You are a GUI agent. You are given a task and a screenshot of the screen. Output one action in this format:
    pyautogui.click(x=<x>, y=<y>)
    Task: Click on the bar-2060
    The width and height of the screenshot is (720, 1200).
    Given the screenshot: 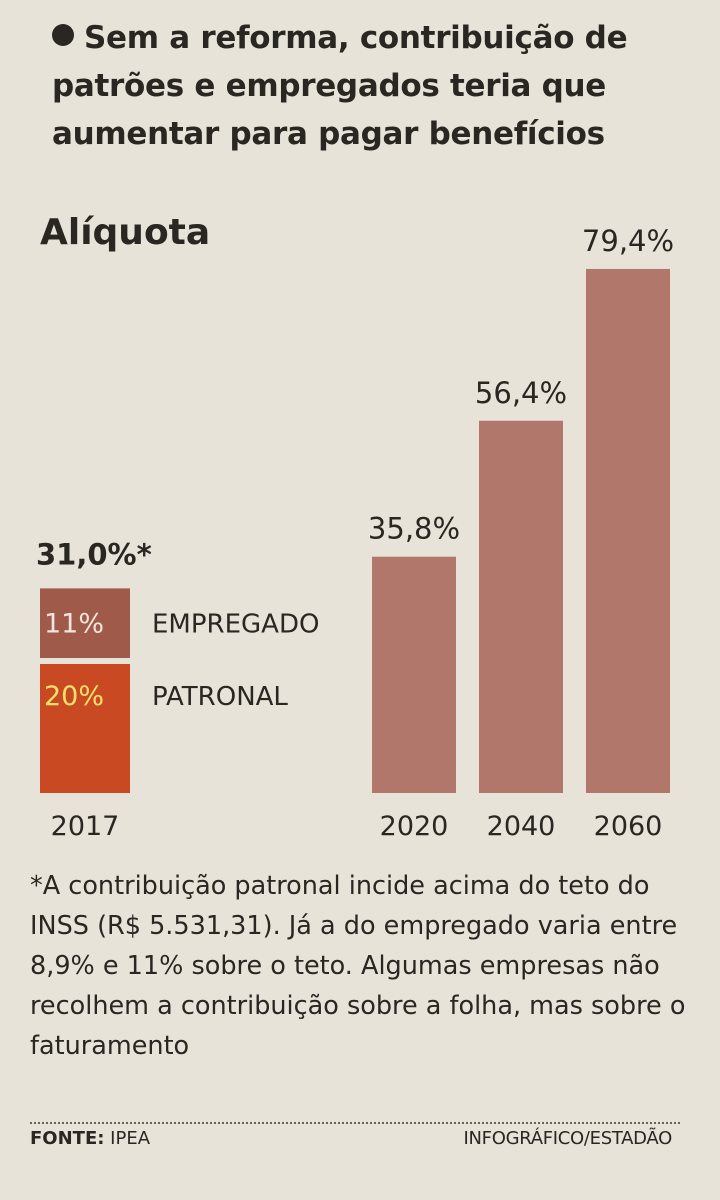 What is the action you would take?
    pyautogui.click(x=628, y=531)
    